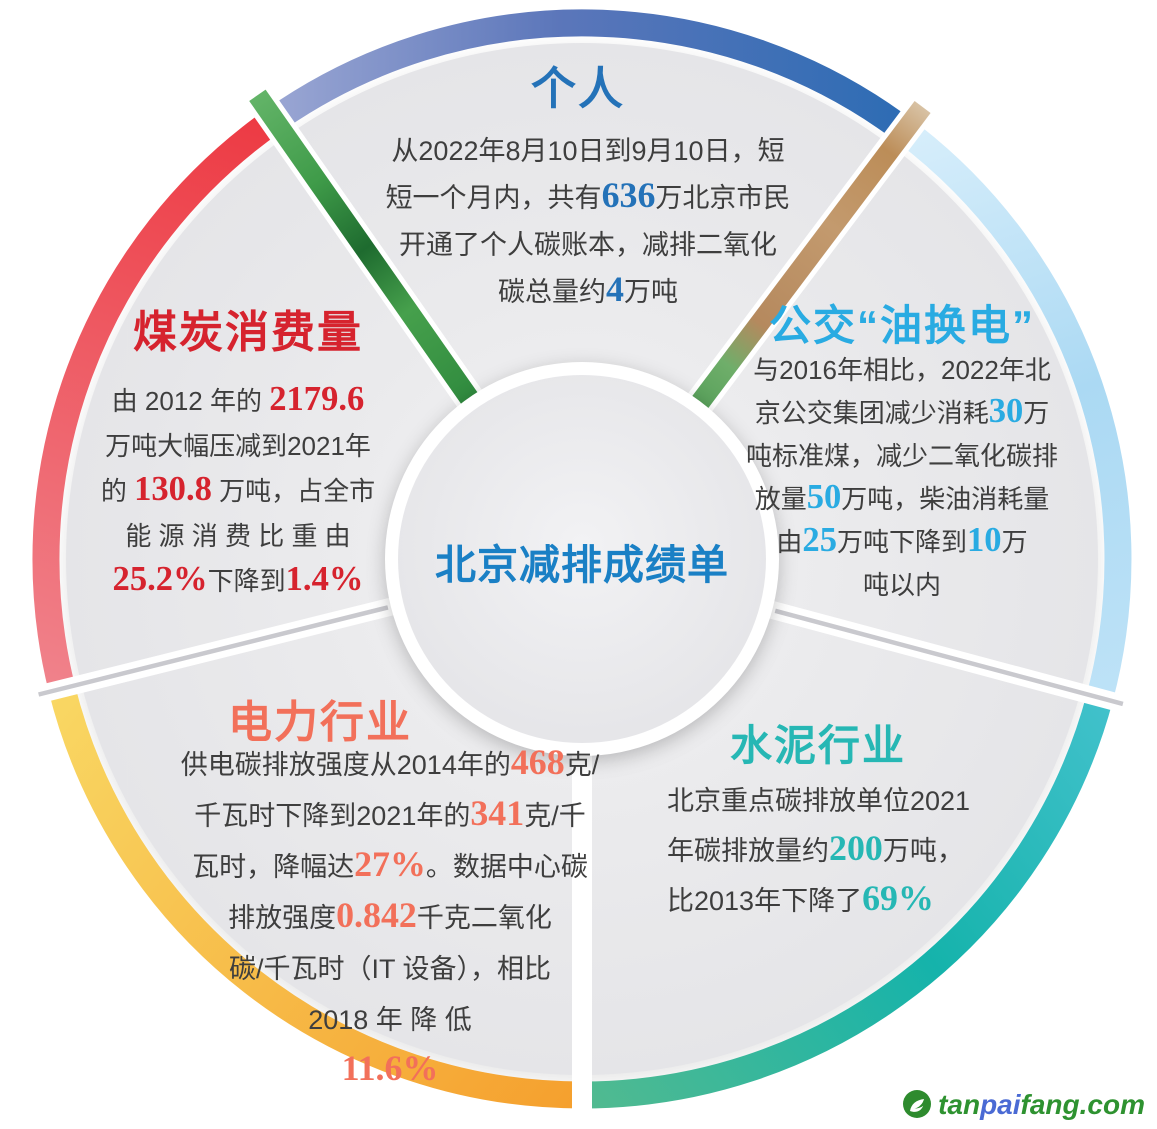  Describe the element at coordinates (582, 565) in the screenshot. I see `wheel-center-title: 北京减排成绩单` at that location.